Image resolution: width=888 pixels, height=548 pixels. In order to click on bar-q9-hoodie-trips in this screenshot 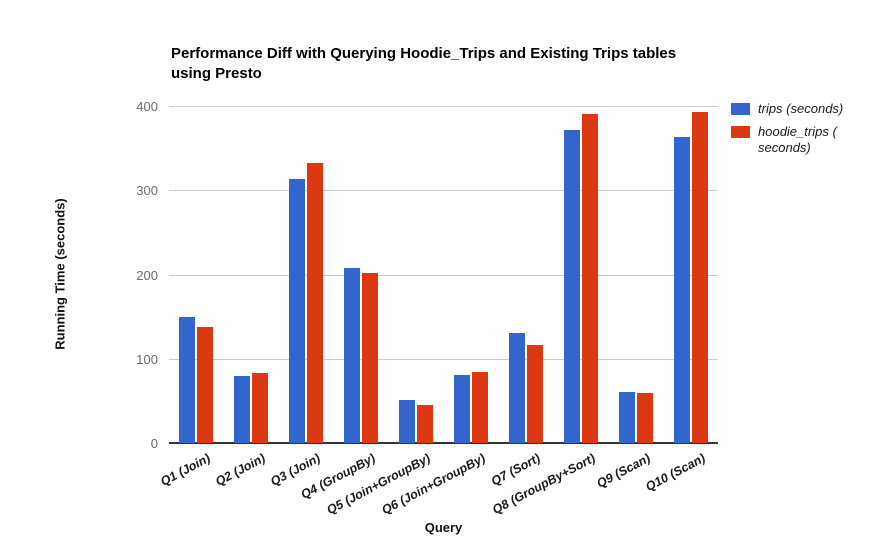, I will do `click(645, 418)`.